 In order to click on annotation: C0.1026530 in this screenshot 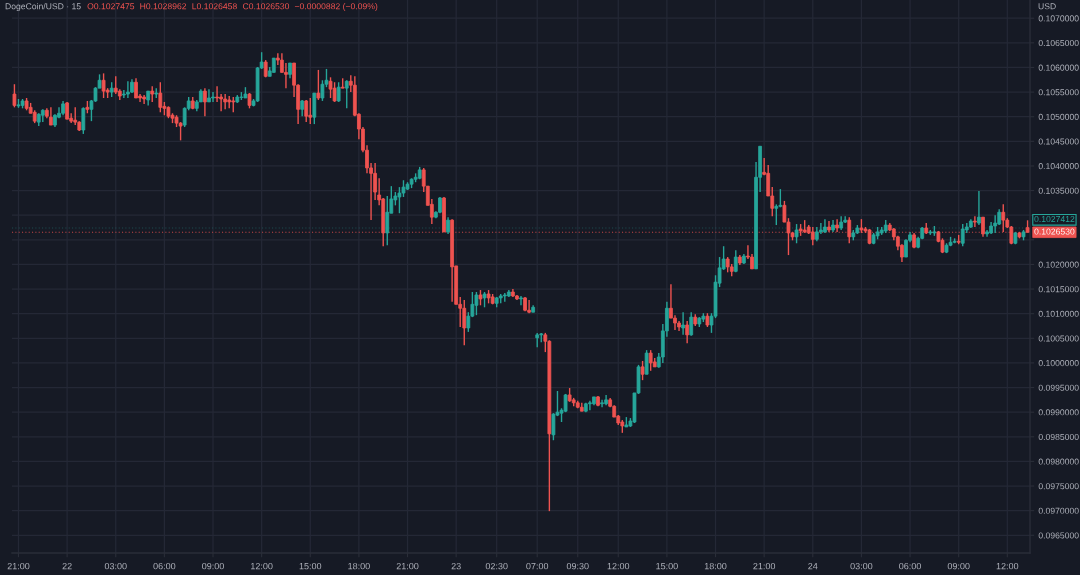, I will do `click(266, 6)`.